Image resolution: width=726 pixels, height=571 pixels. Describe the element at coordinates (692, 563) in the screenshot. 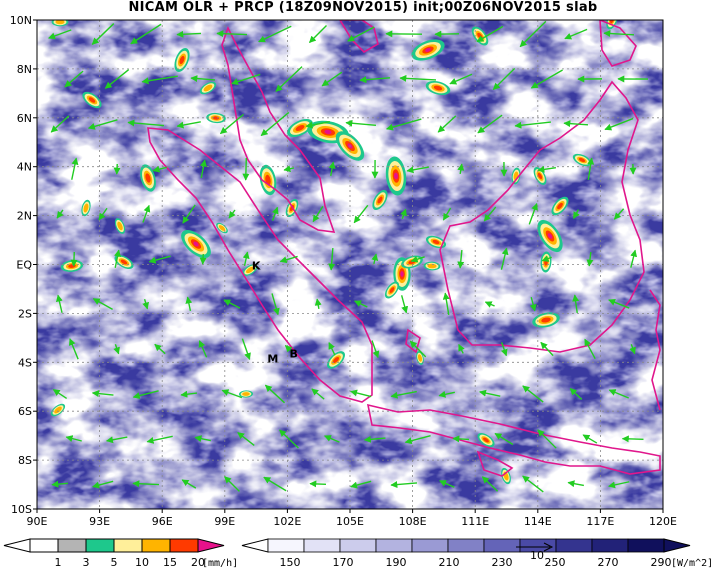

I see `olr-unit-label: [W/m^2]` at that location.